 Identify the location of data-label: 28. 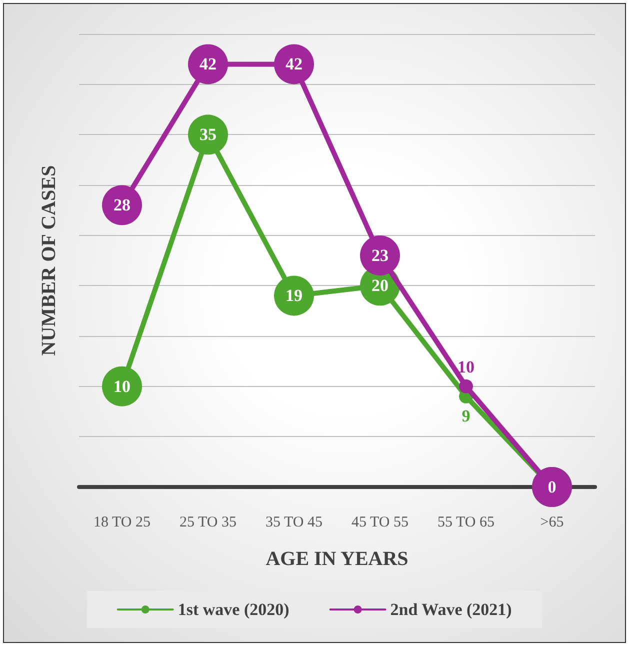
(122, 205).